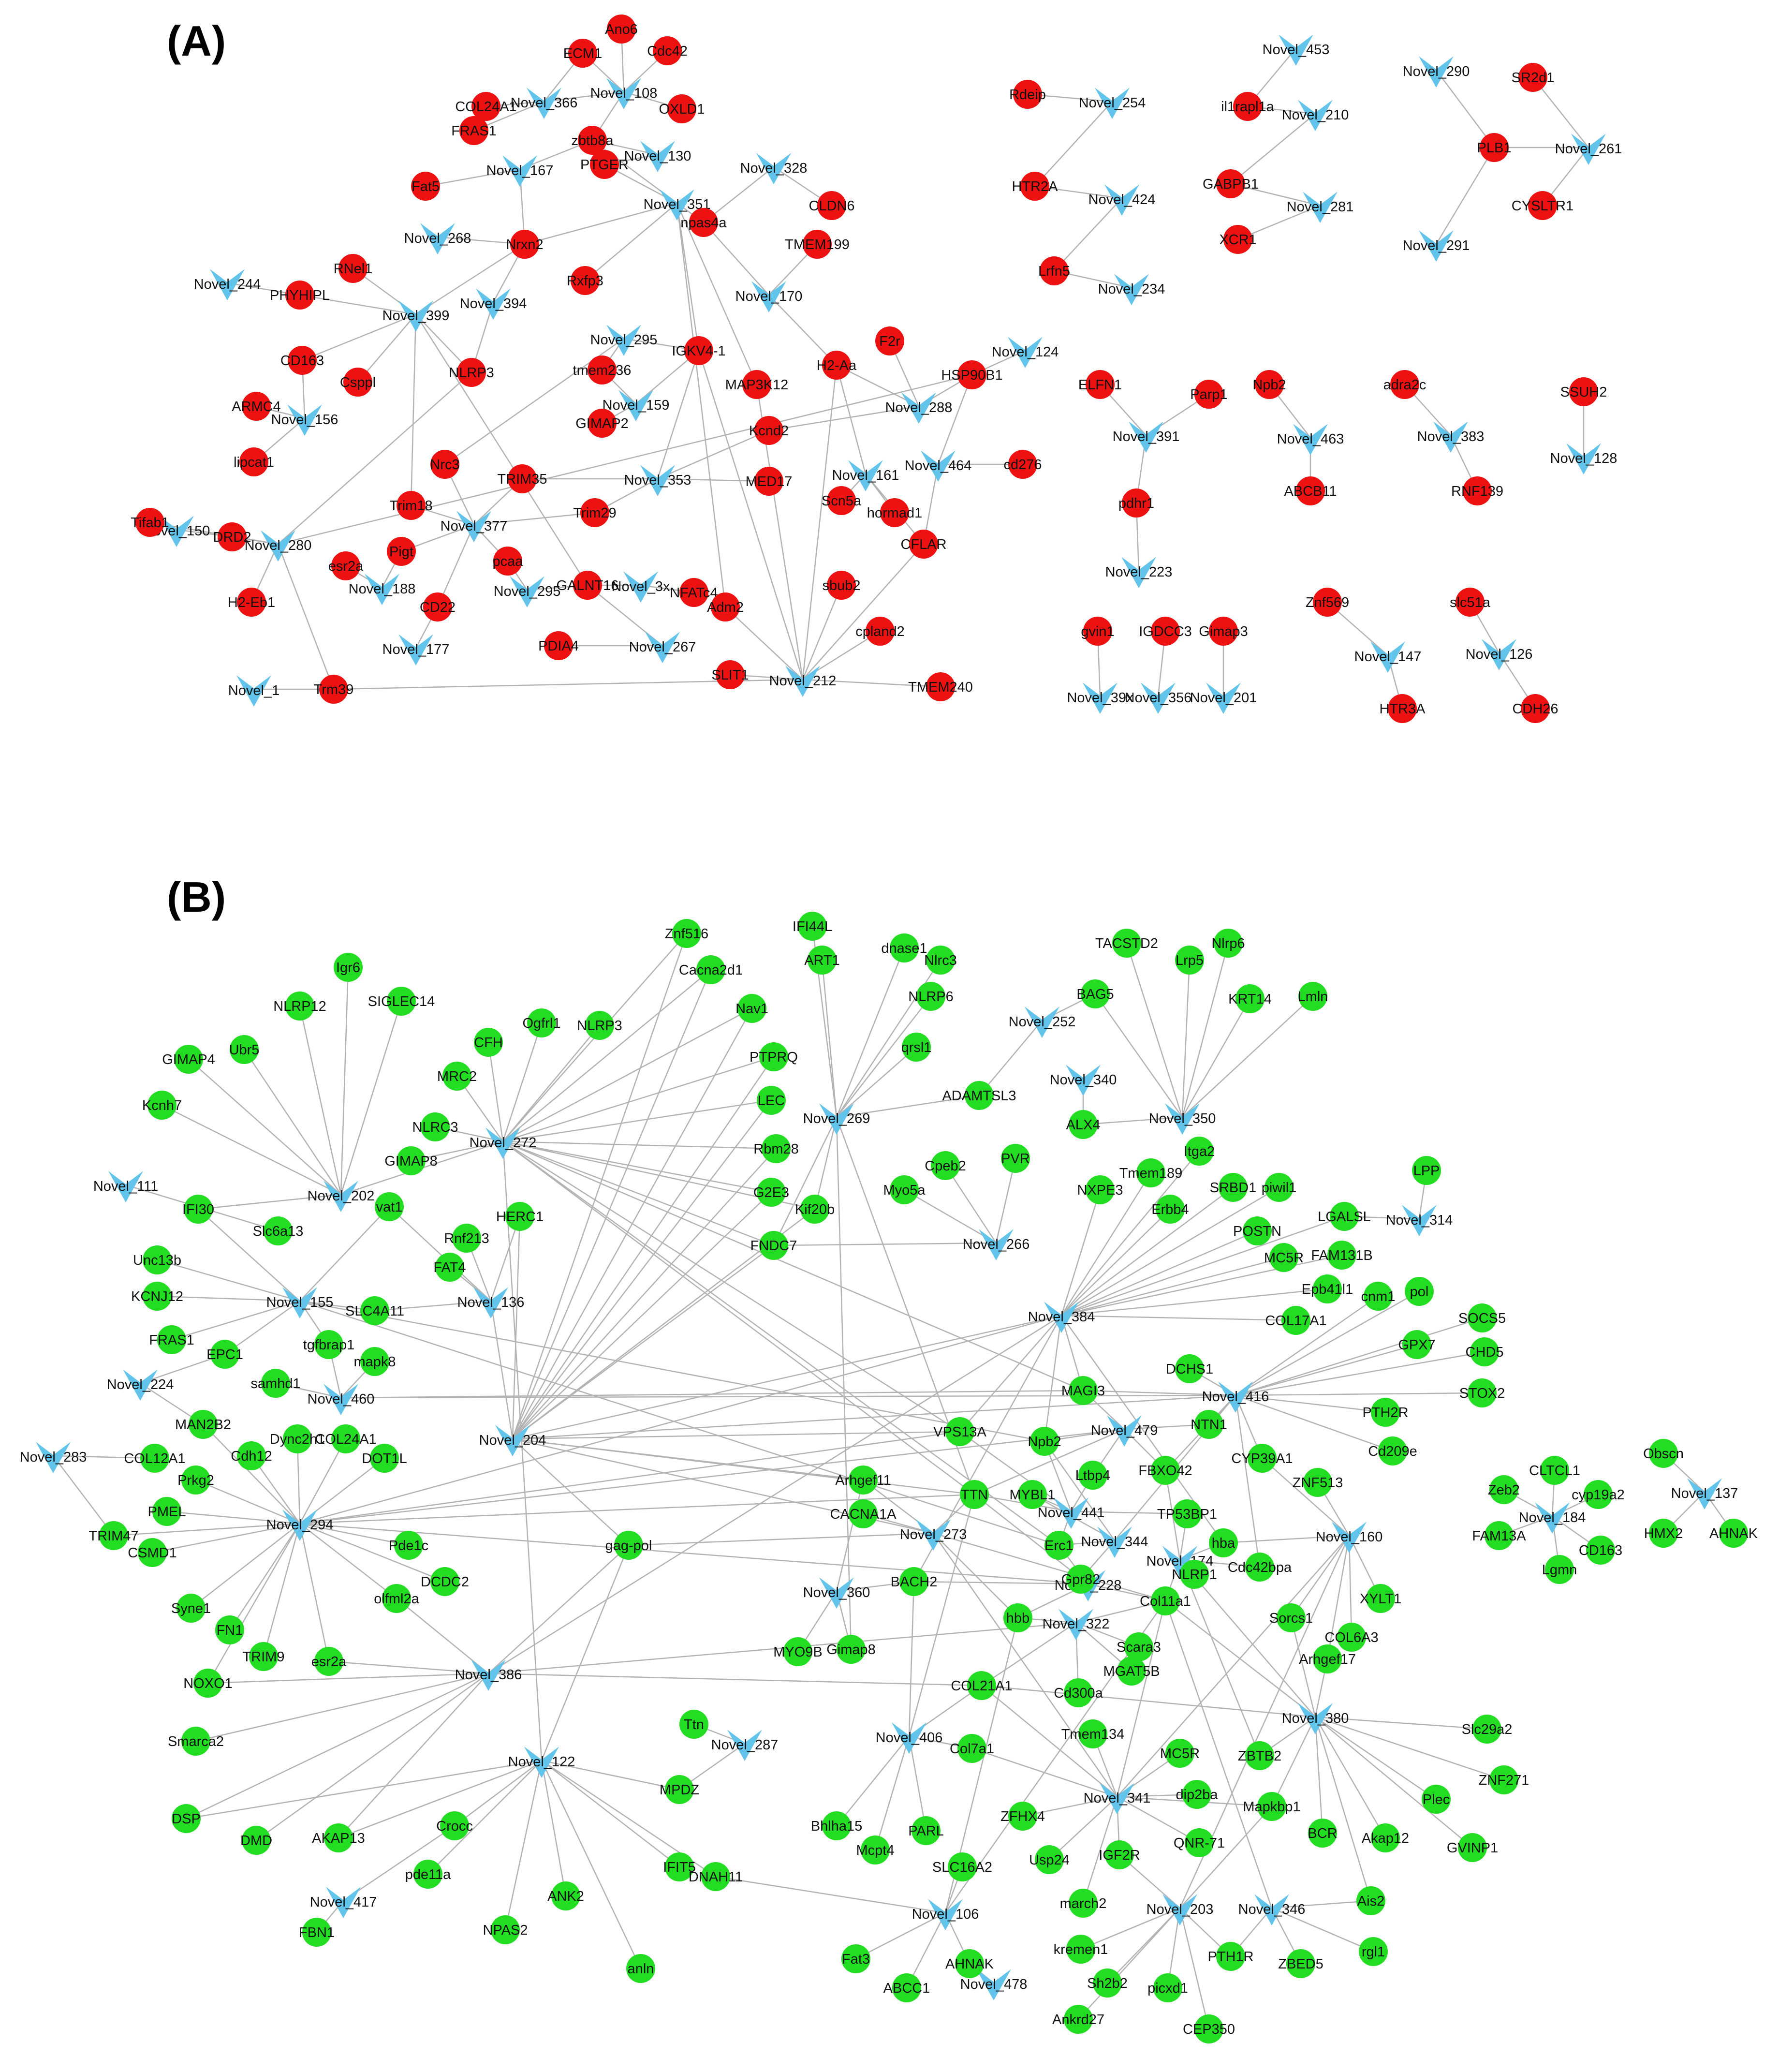  What do you see at coordinates (1071, 1513) in the screenshot?
I see `node-label: Novel_441` at bounding box center [1071, 1513].